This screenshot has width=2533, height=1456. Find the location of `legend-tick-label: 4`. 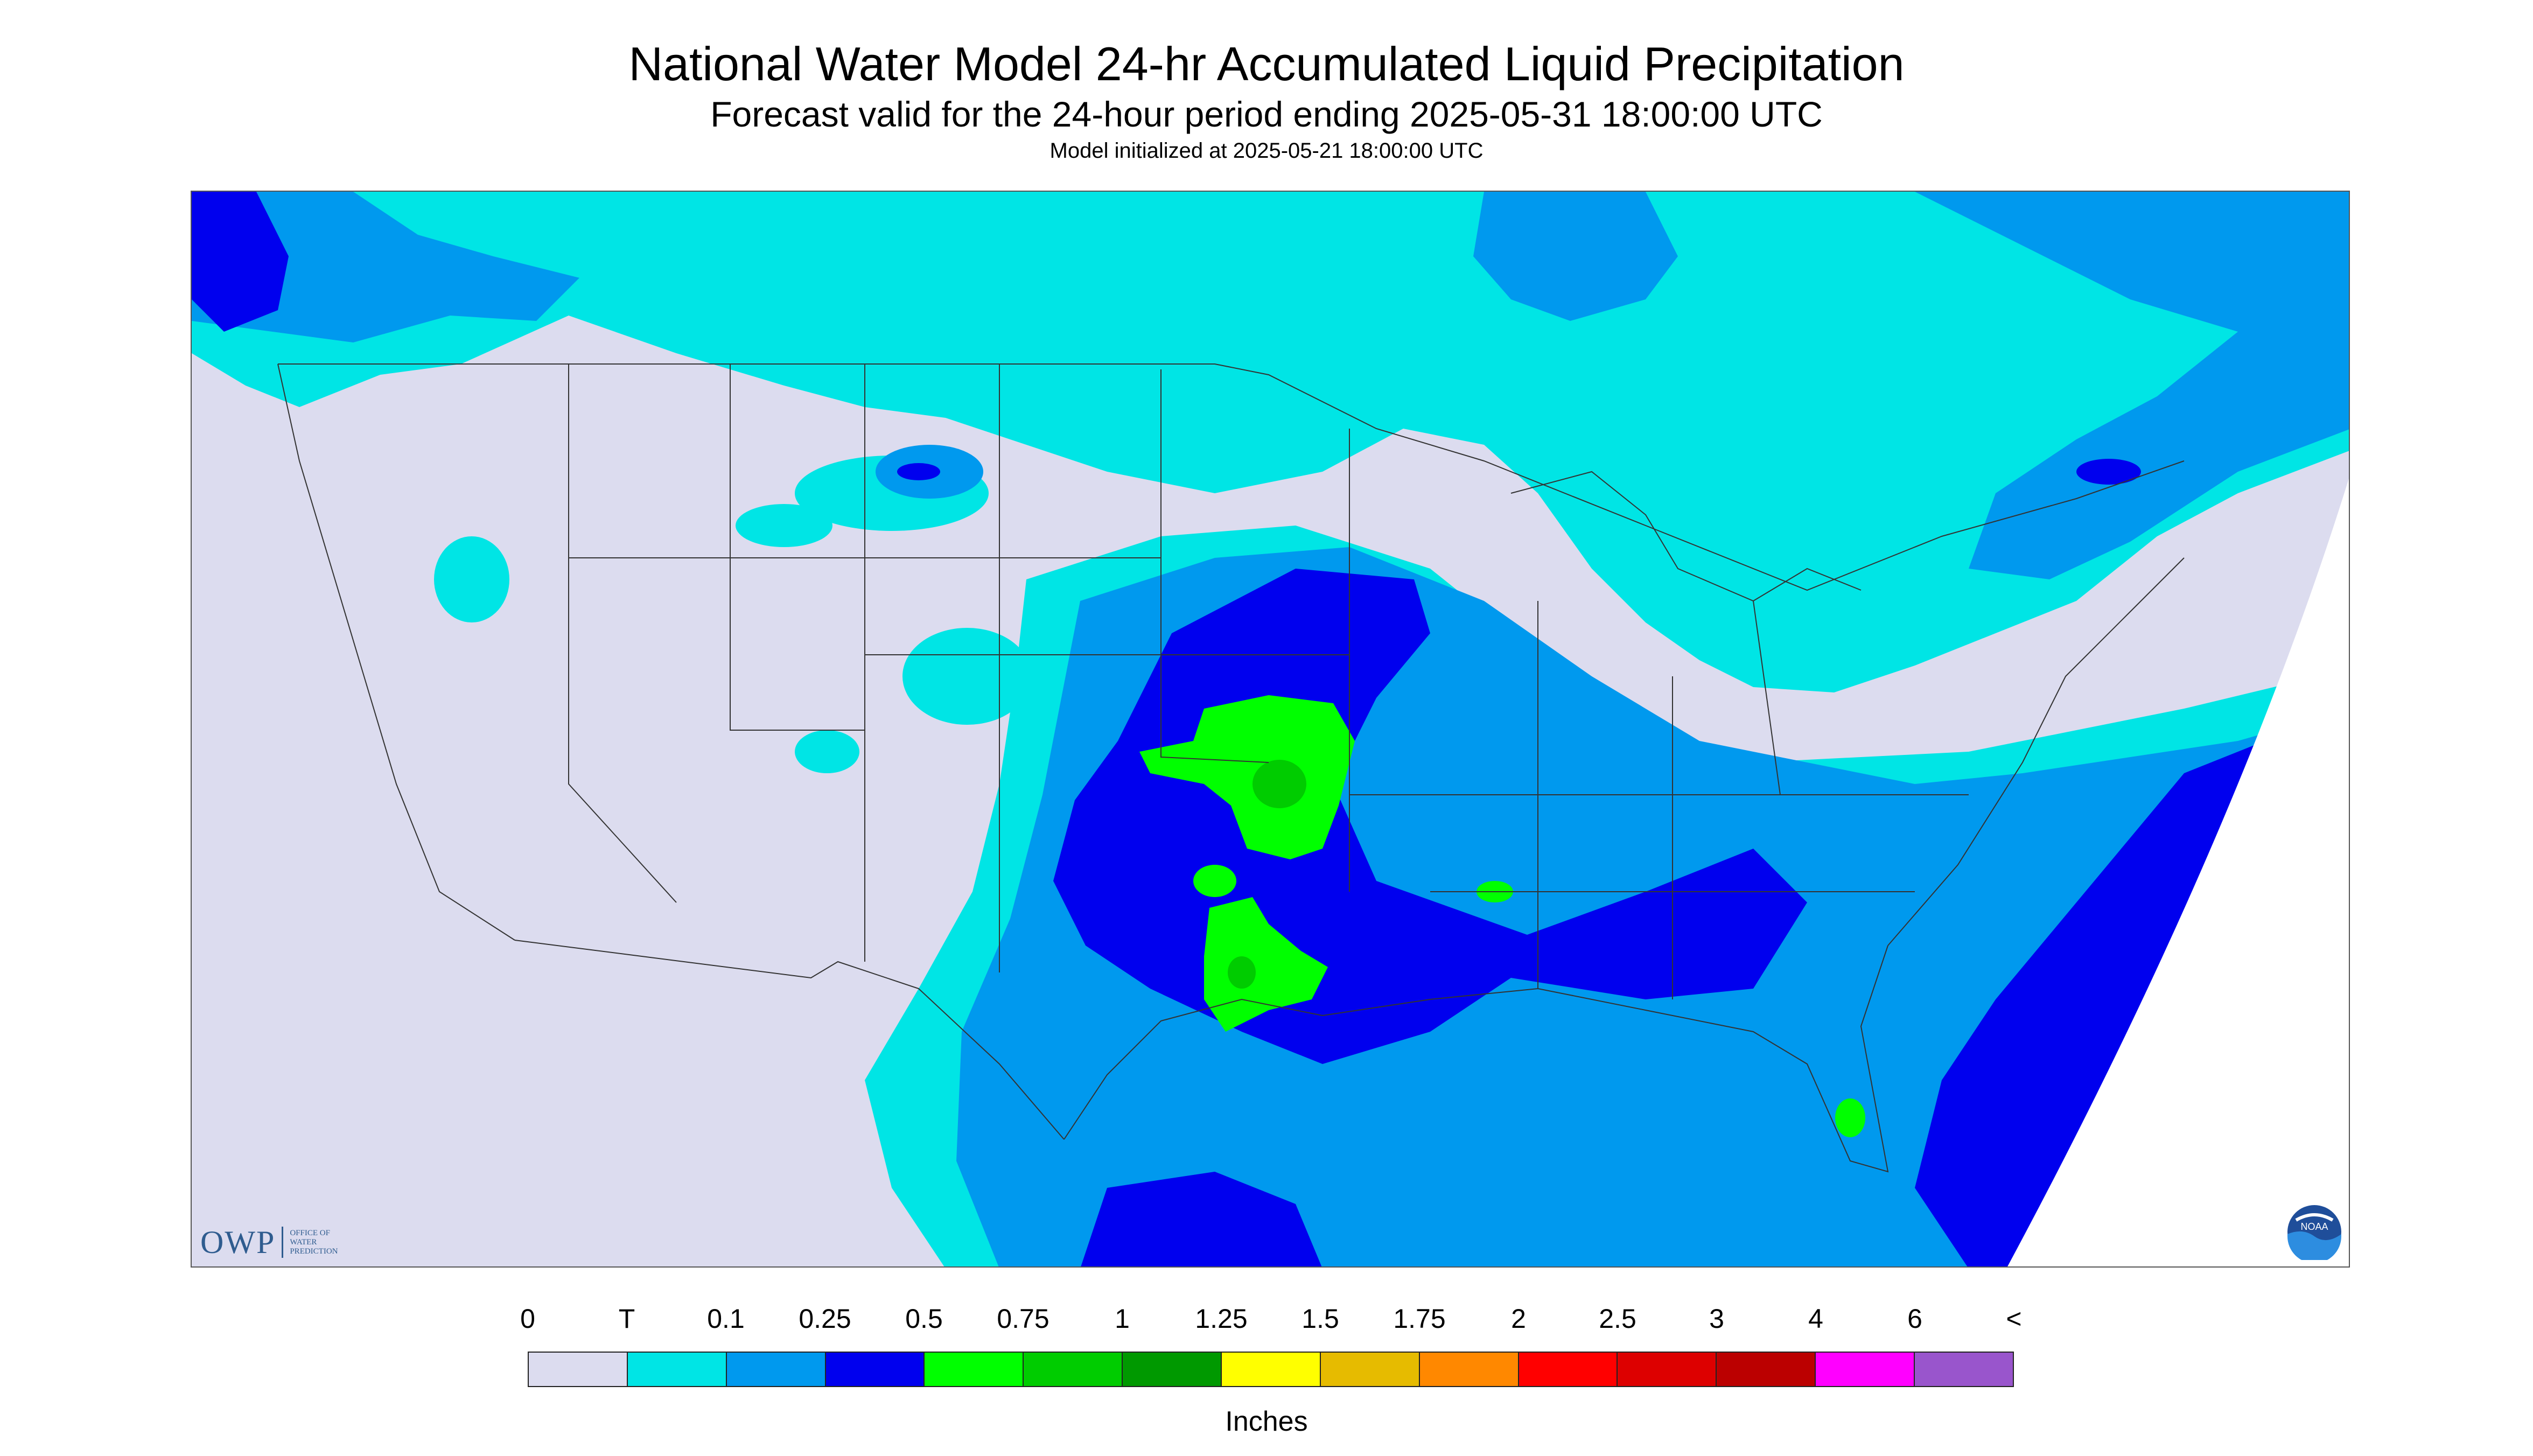

legend-tick-label: 4 is located at coordinates (1816, 1319).